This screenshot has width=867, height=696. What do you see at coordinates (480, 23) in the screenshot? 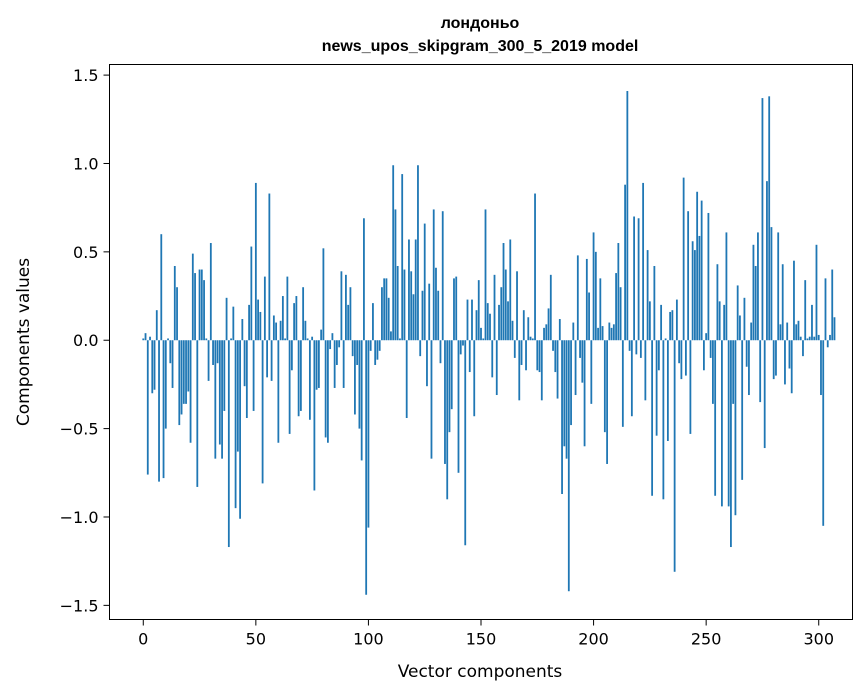
I see `chart-title-line1: лондоньо` at bounding box center [480, 23].